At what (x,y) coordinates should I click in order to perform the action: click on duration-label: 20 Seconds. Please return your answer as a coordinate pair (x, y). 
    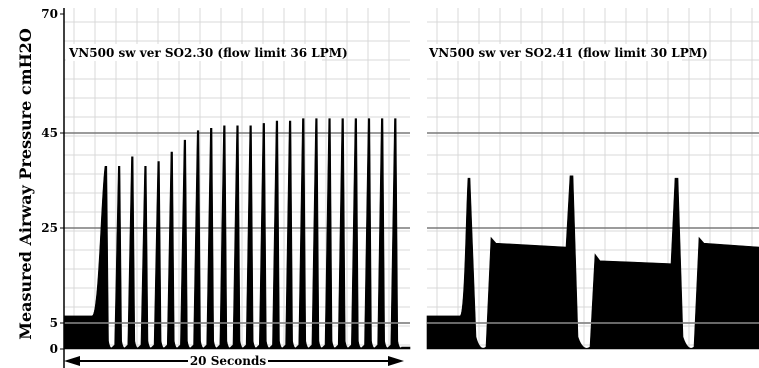
    Looking at the image, I should click on (228, 361).